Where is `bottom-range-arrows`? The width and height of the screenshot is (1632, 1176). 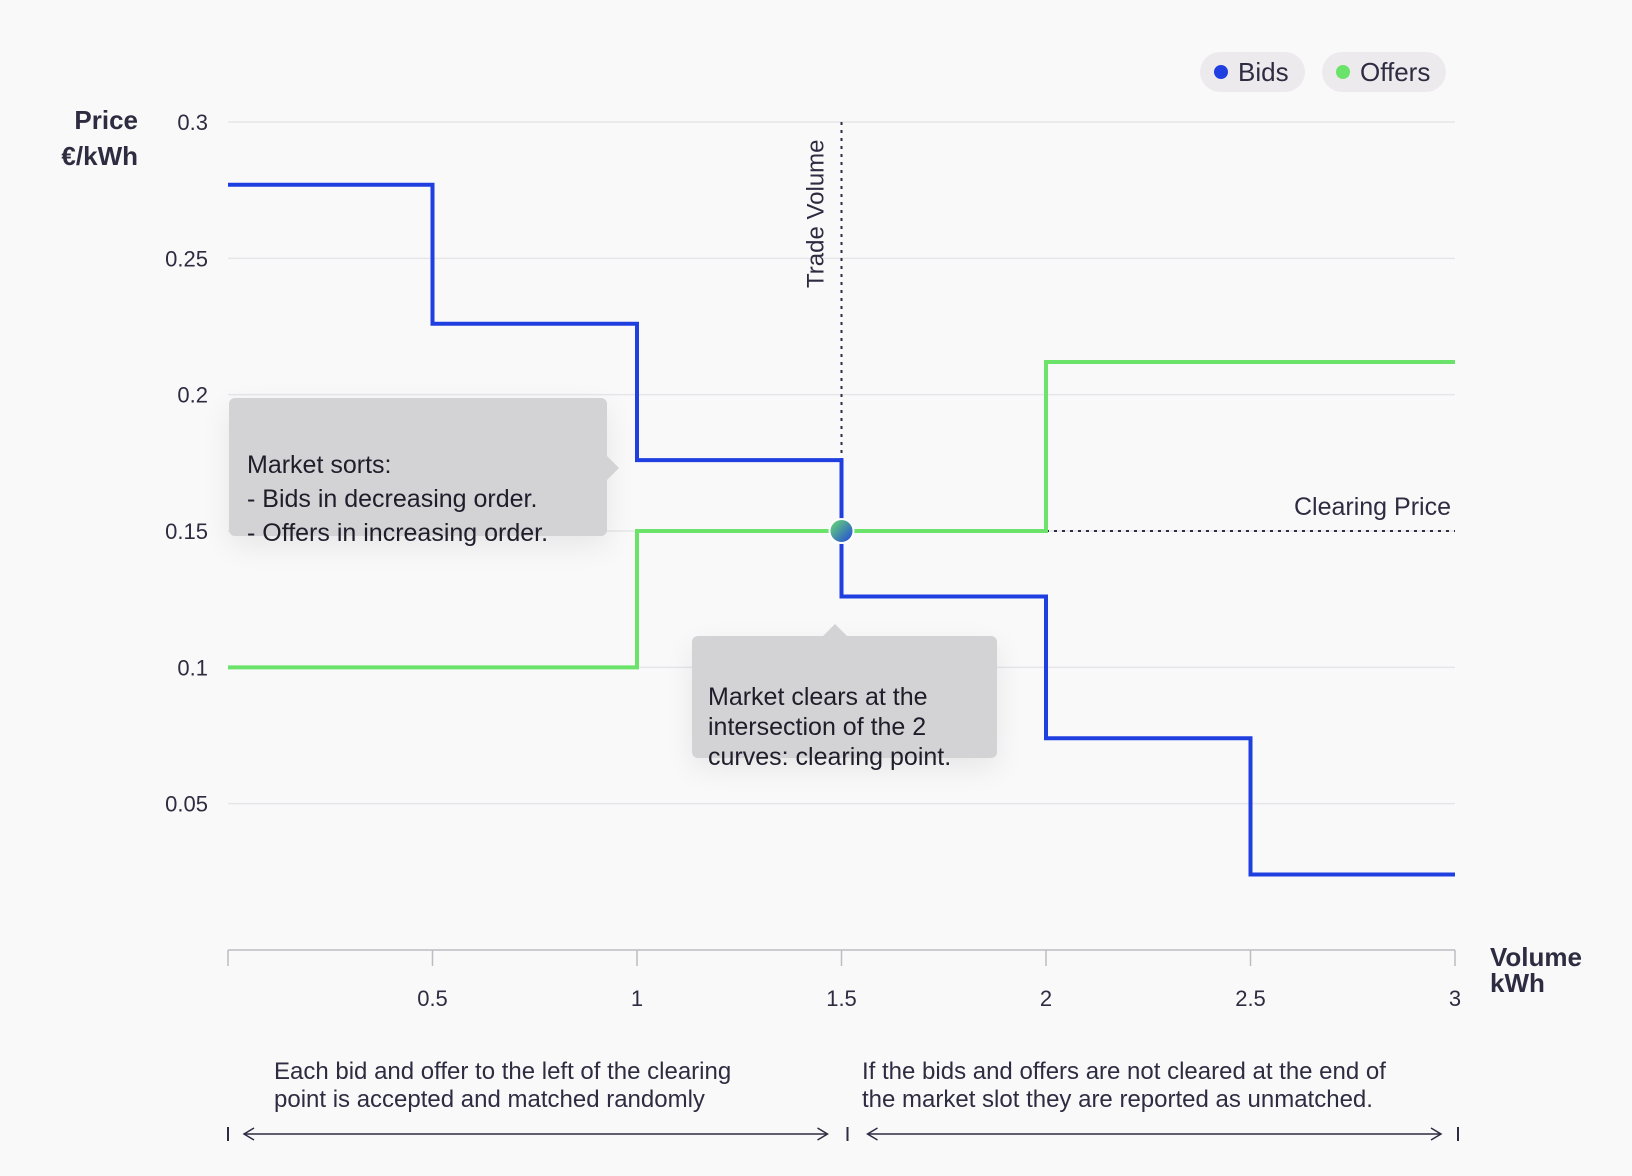
bottom-range-arrows is located at coordinates (843, 1134).